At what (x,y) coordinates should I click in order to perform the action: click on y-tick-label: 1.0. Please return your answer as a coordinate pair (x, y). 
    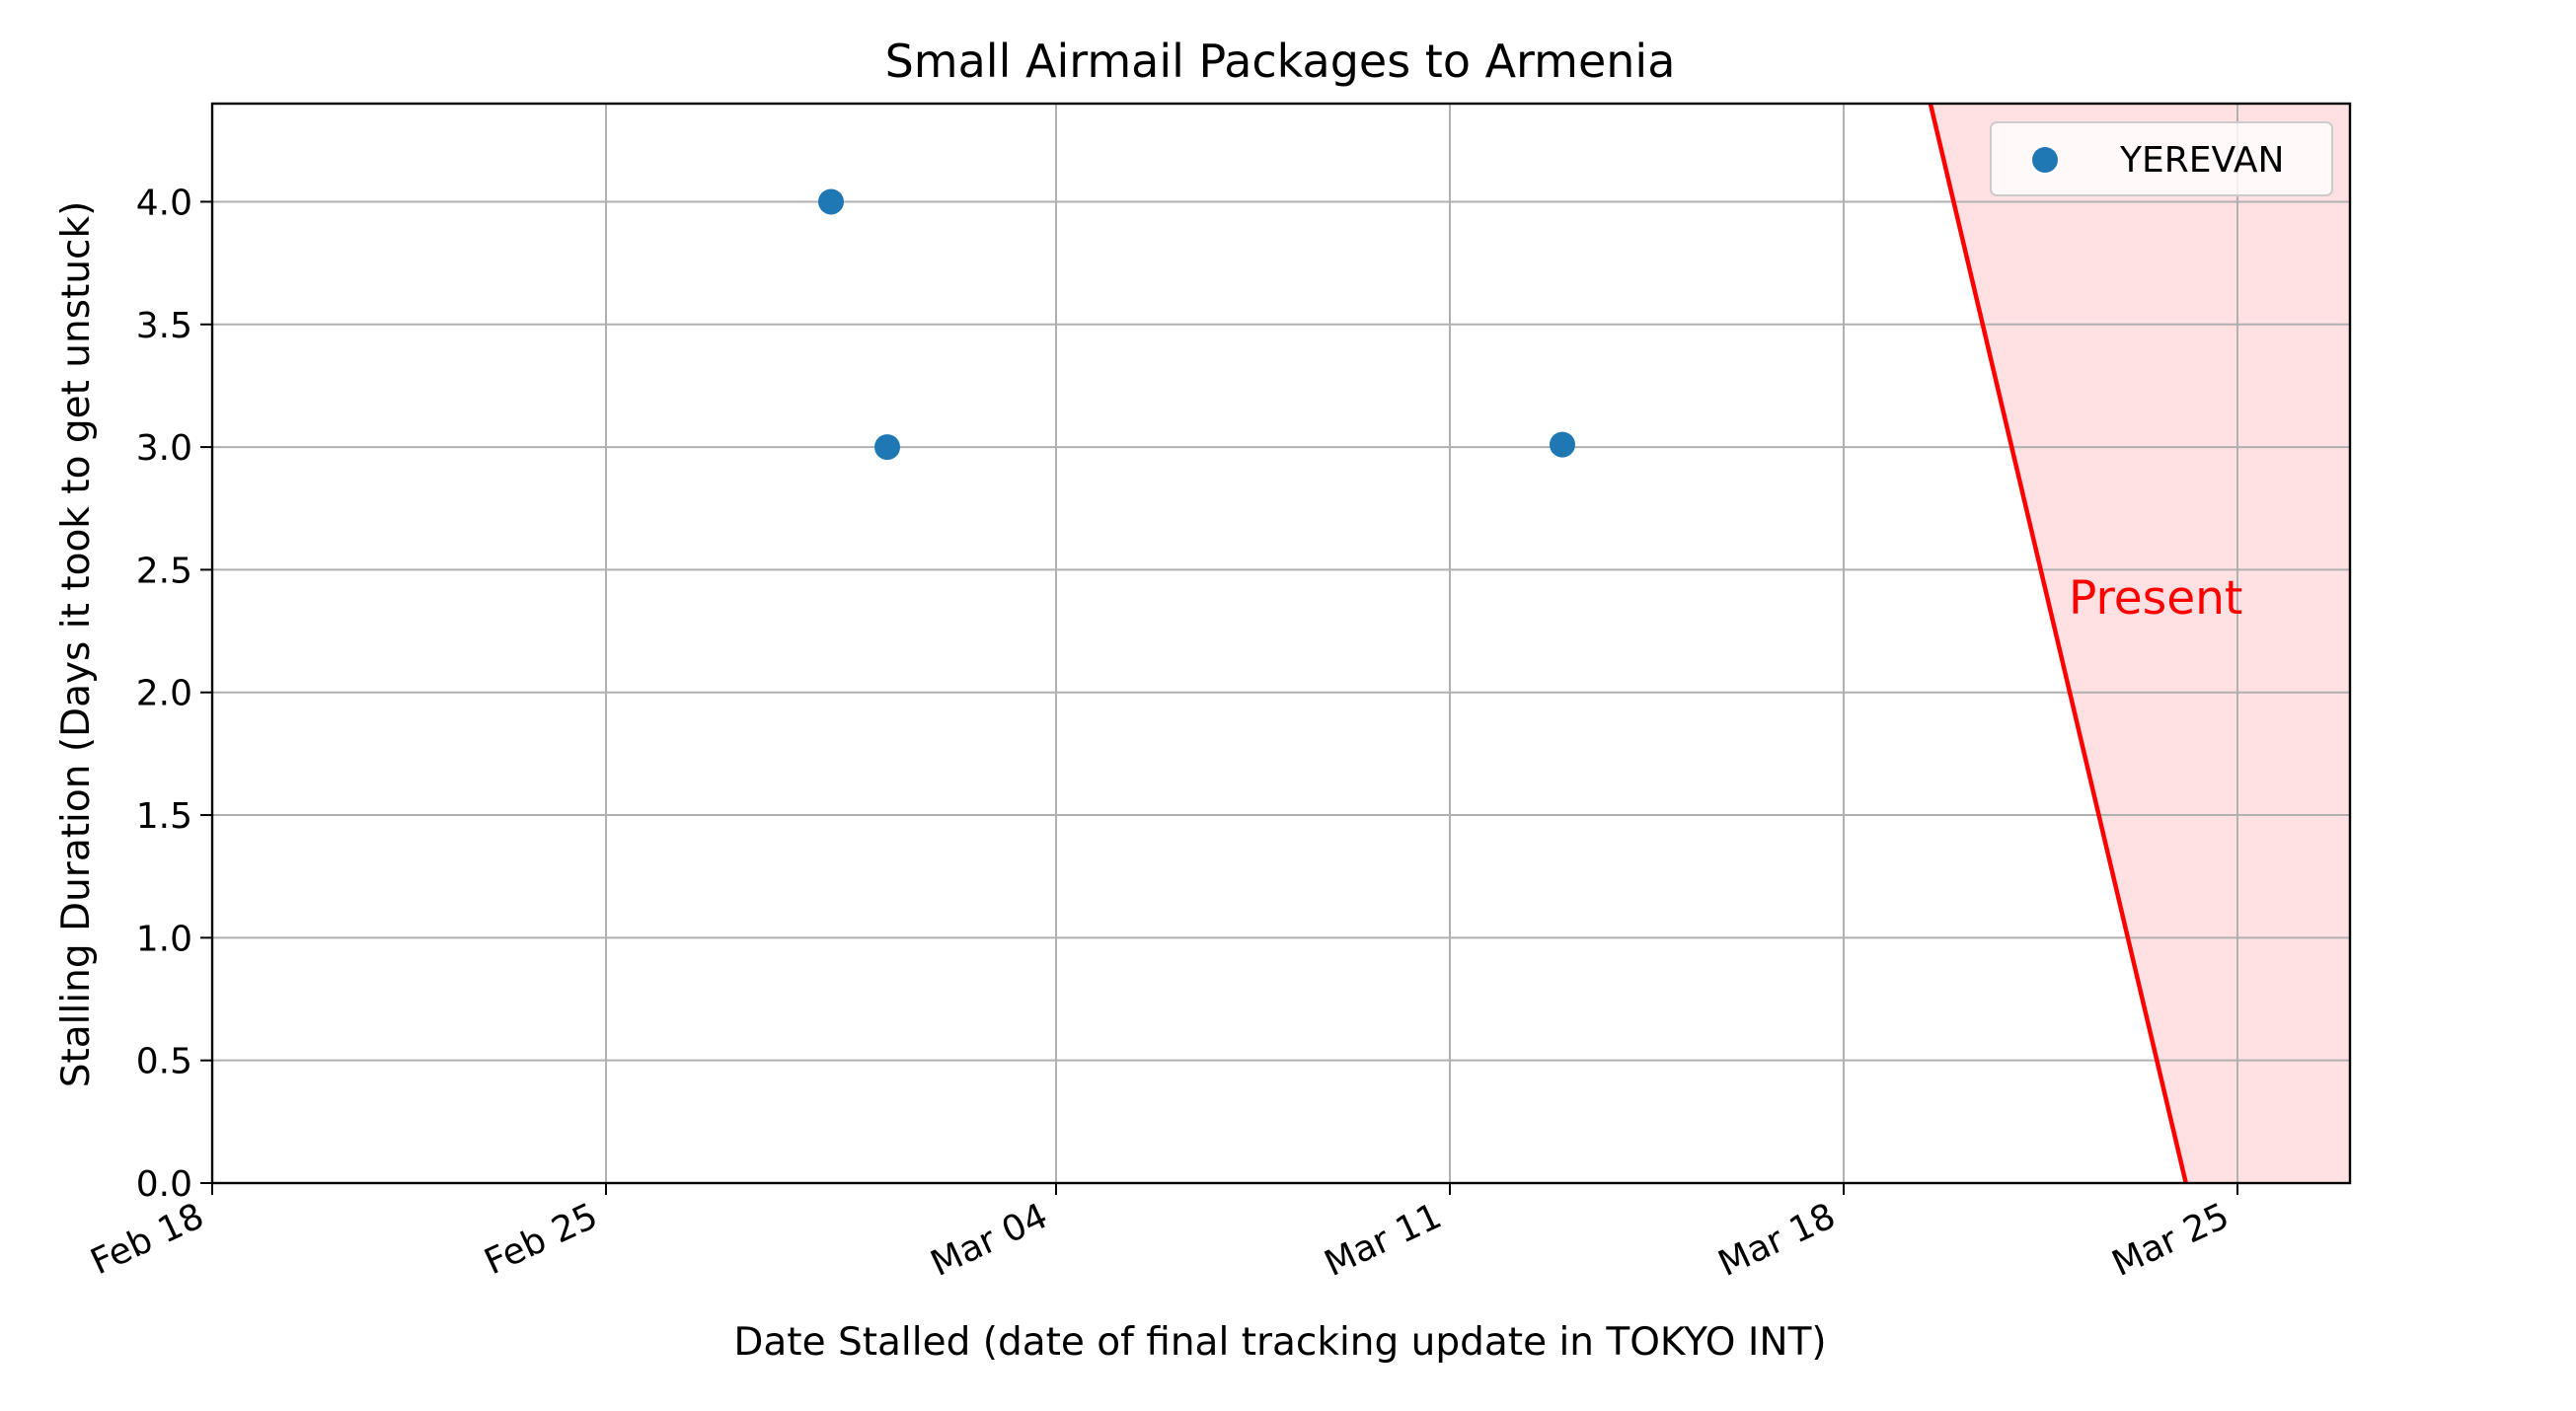
    Looking at the image, I should click on (164, 939).